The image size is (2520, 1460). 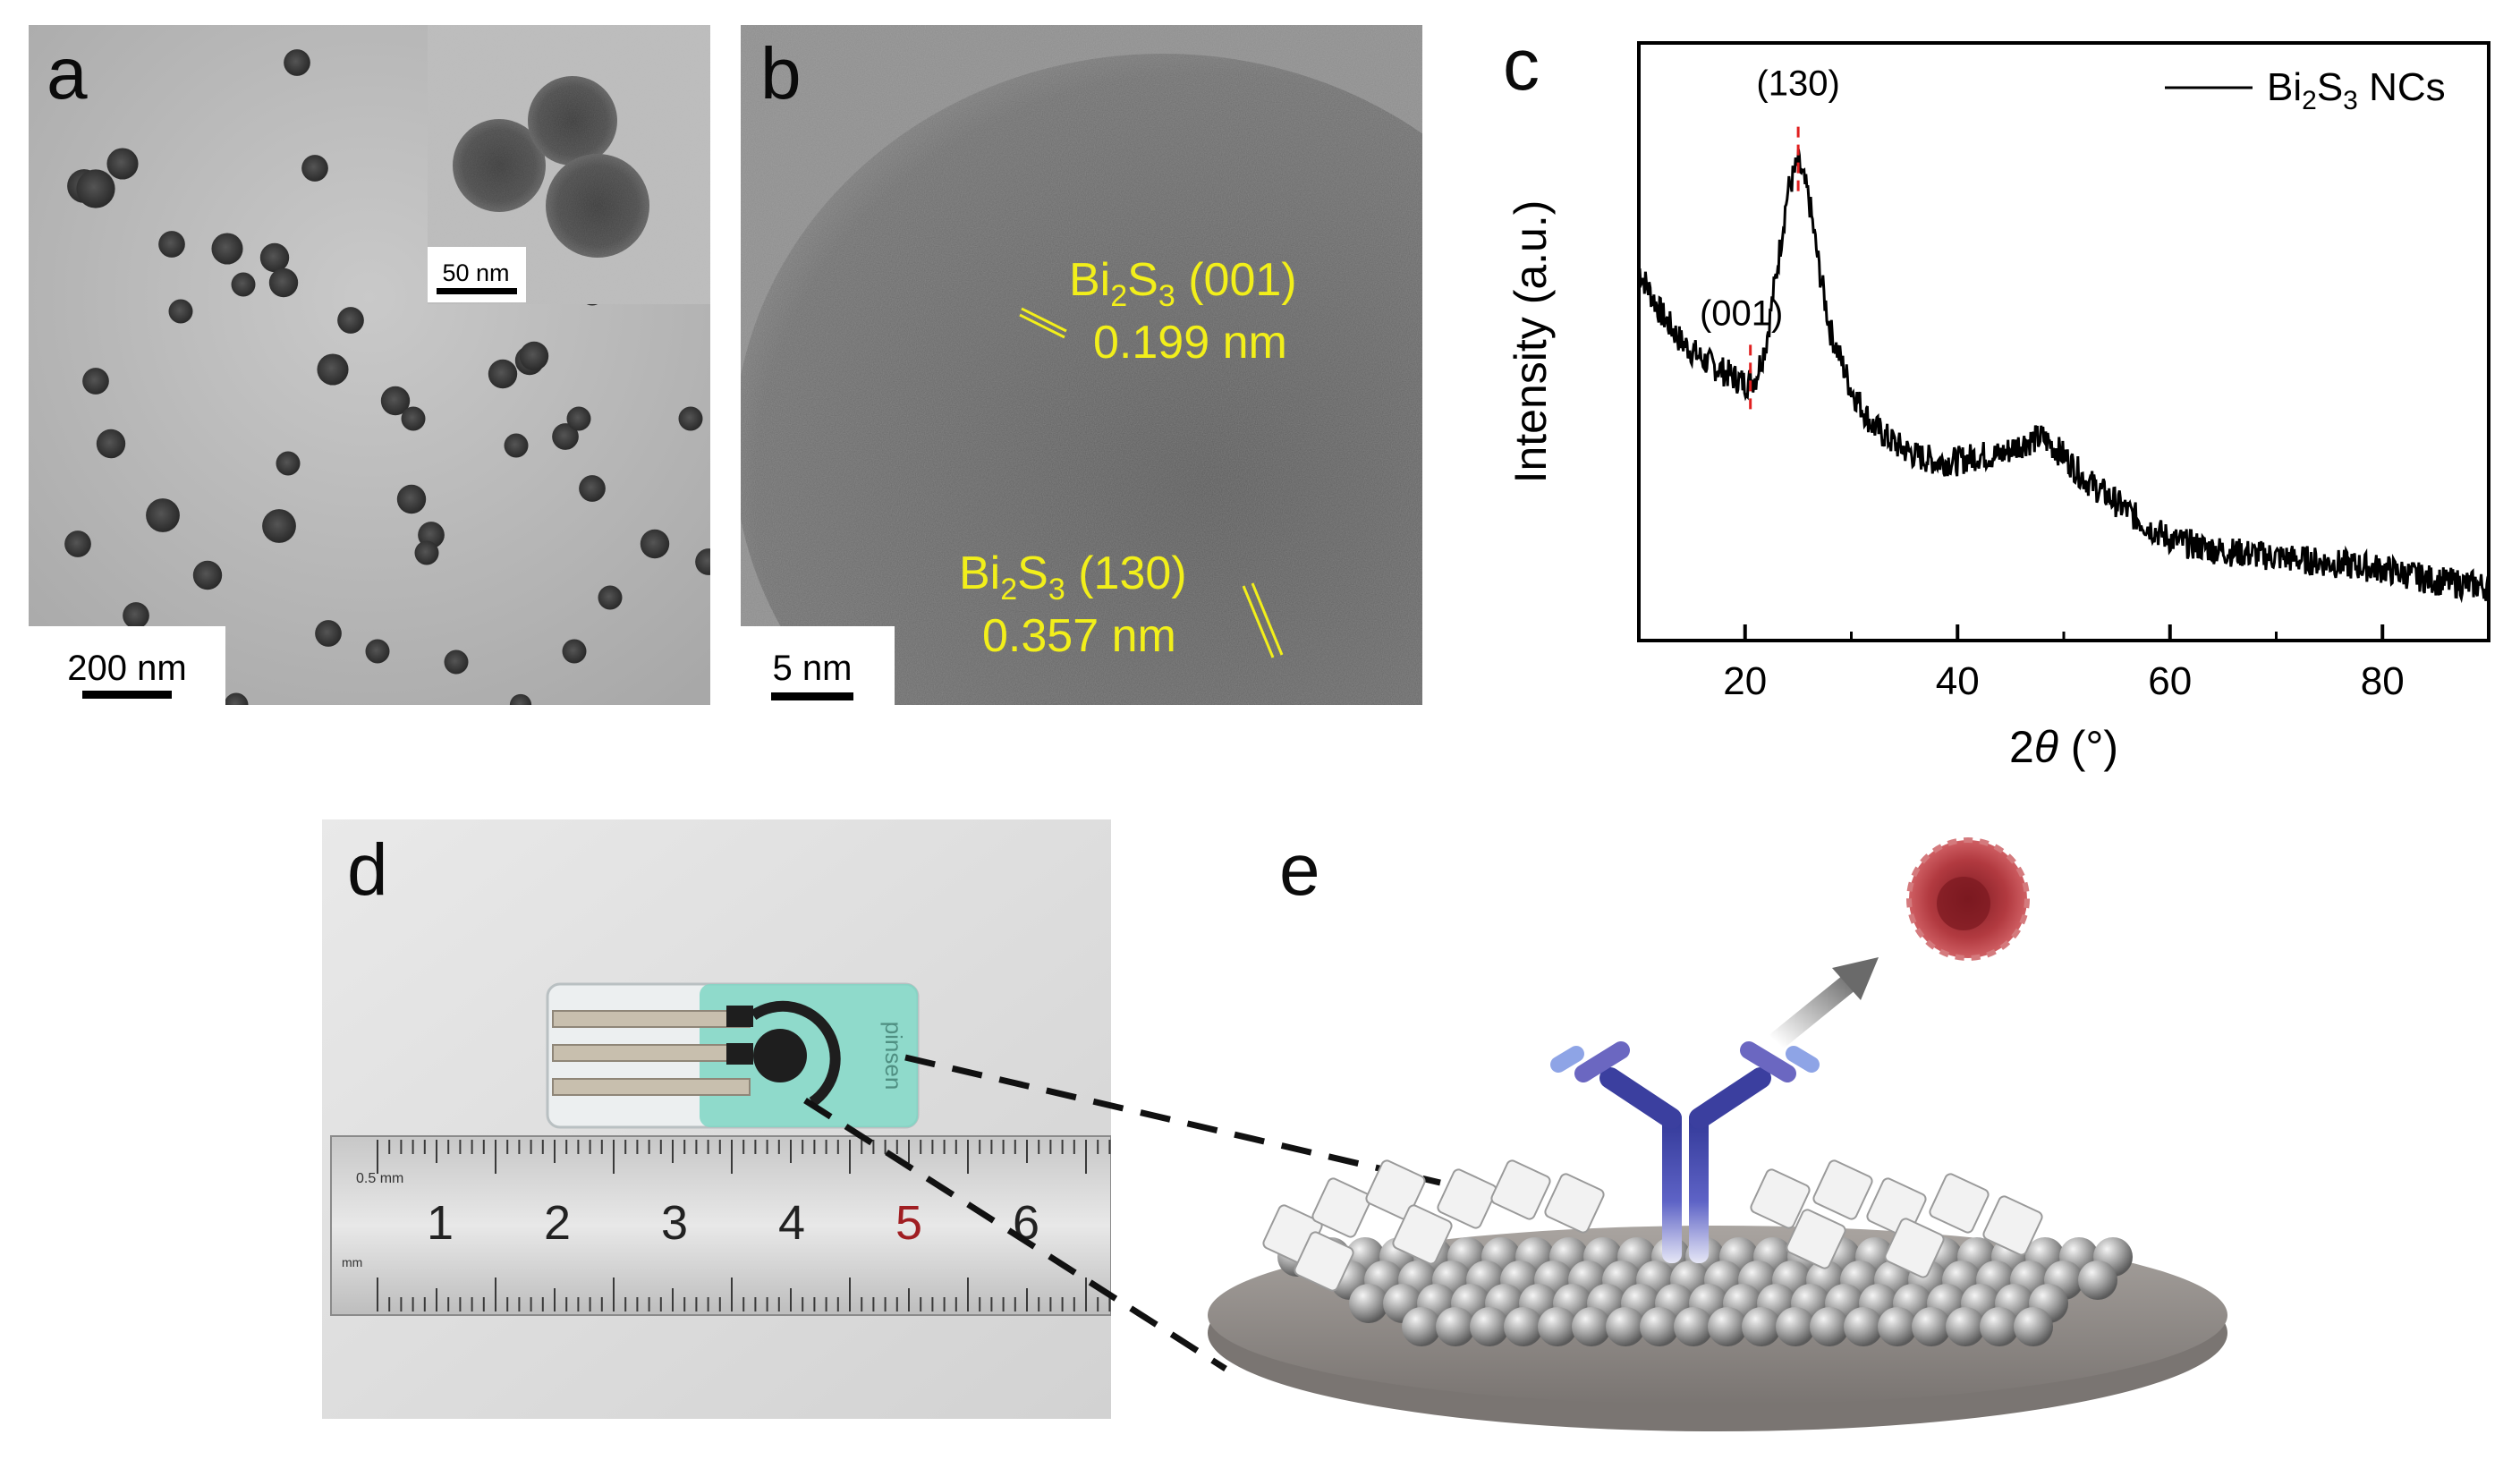 I want to click on panel-a-inset, so click(x=569, y=165).